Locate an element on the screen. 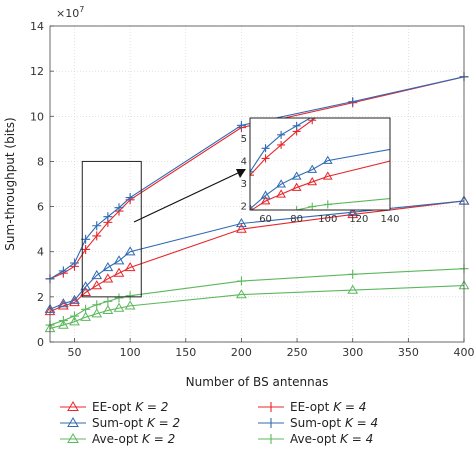 This screenshot has height=453, width=474. inset-series is located at coordinates (301, 169).